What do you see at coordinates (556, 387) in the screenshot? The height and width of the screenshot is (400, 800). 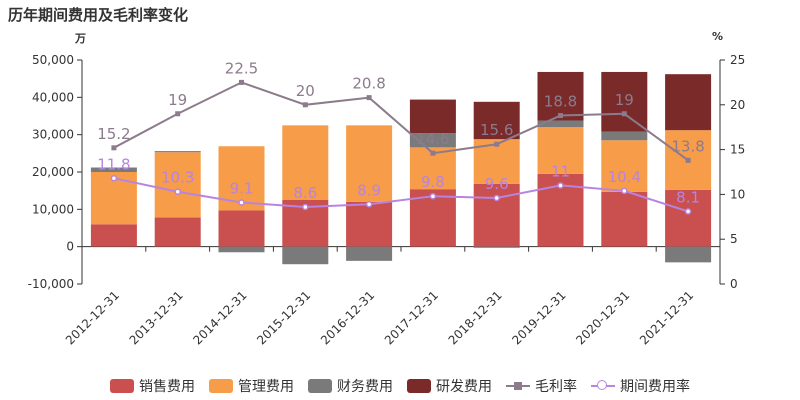 I see `legend-label-gross-margin: 毛利率` at bounding box center [556, 387].